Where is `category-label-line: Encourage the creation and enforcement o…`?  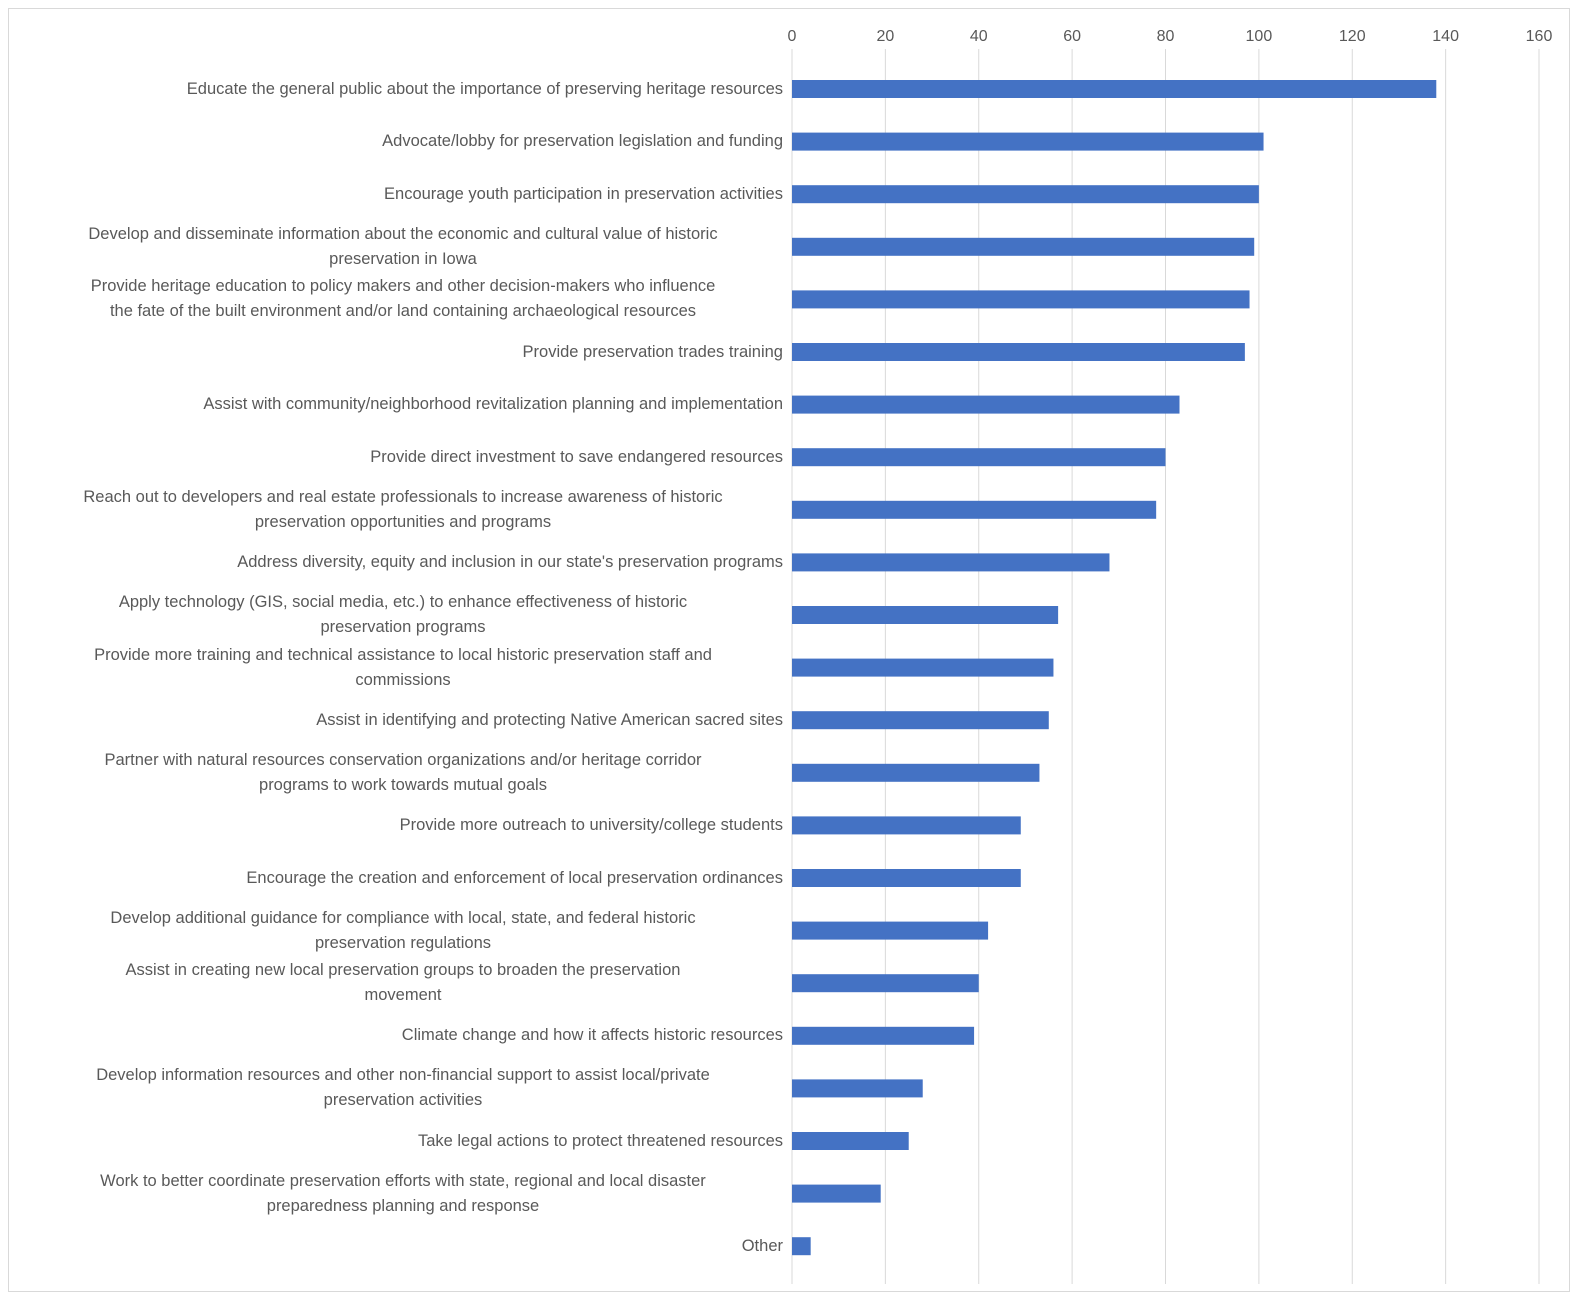 category-label-line: Encourage the creation and enforcement o… is located at coordinates (514, 877).